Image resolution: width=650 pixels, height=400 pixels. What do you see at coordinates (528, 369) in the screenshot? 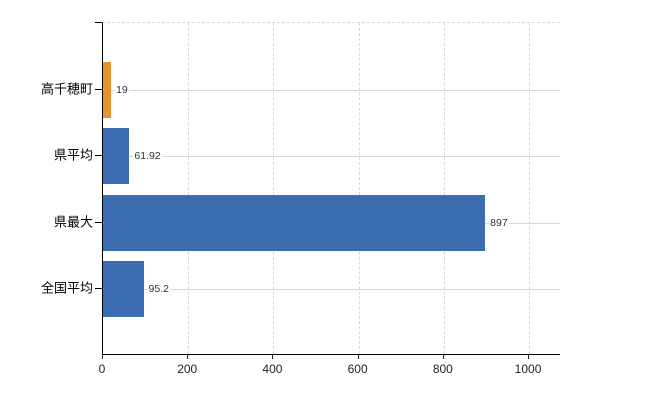
I see `x-axis-tick-label: 1000` at bounding box center [528, 369].